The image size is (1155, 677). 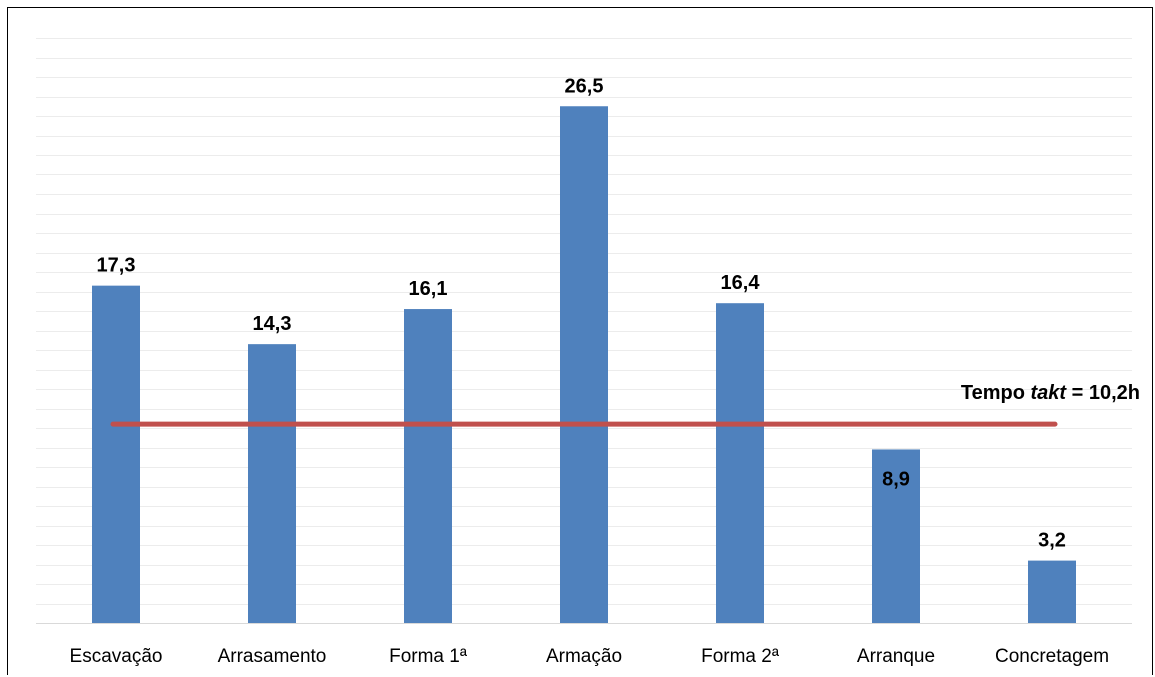 I want to click on x-tick-label: Escavação, so click(x=116, y=656).